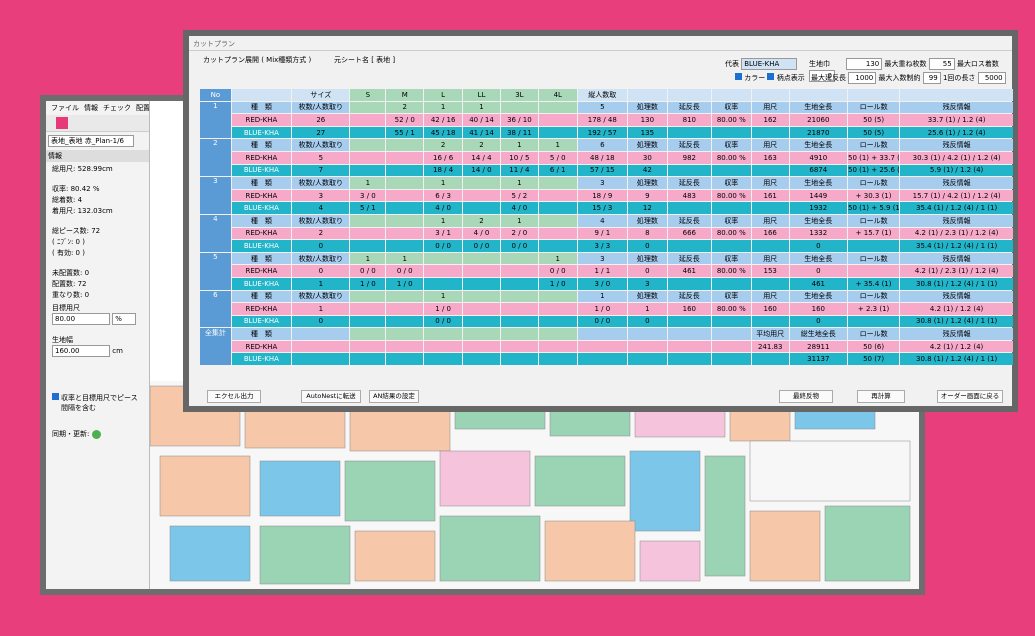  Describe the element at coordinates (647, 321) in the screenshot. I see `table-cell: 0` at that location.